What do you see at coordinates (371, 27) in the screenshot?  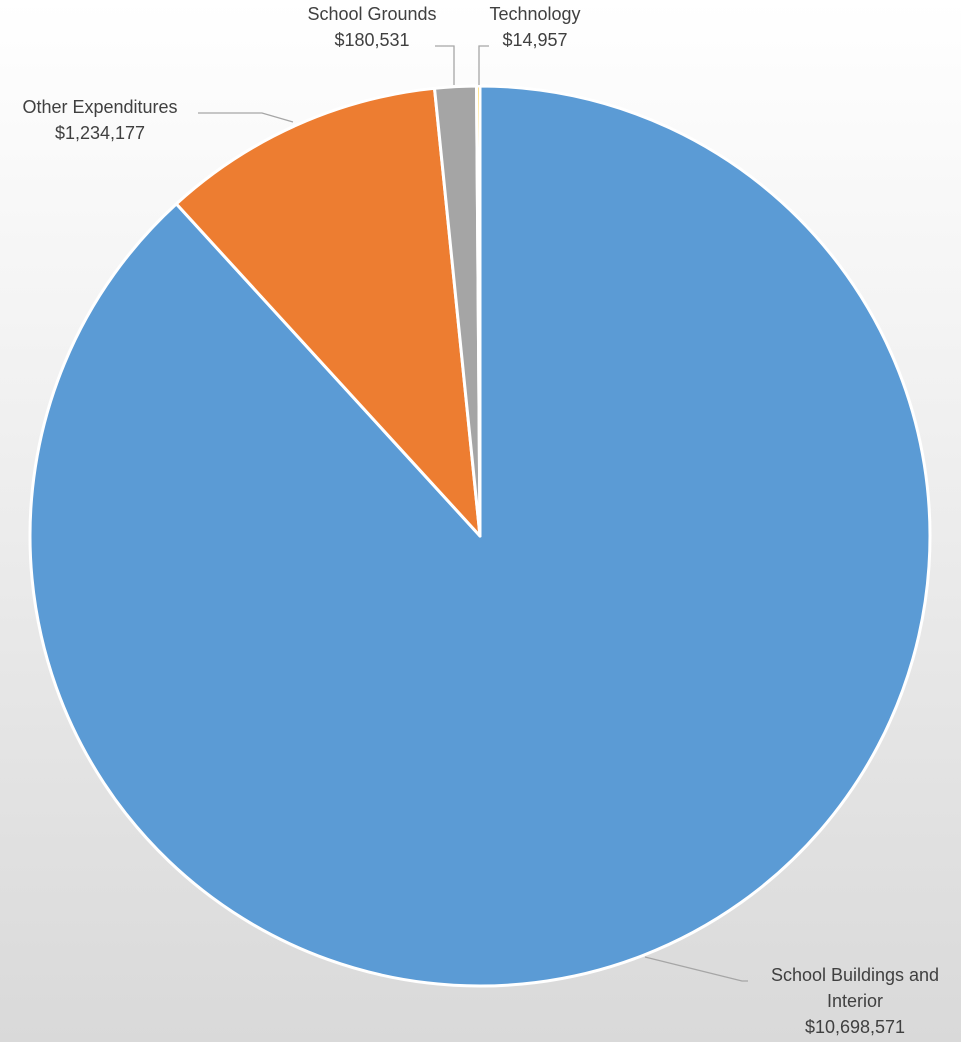 I see `data-label-school-grounds: School Grounds $180,531` at bounding box center [371, 27].